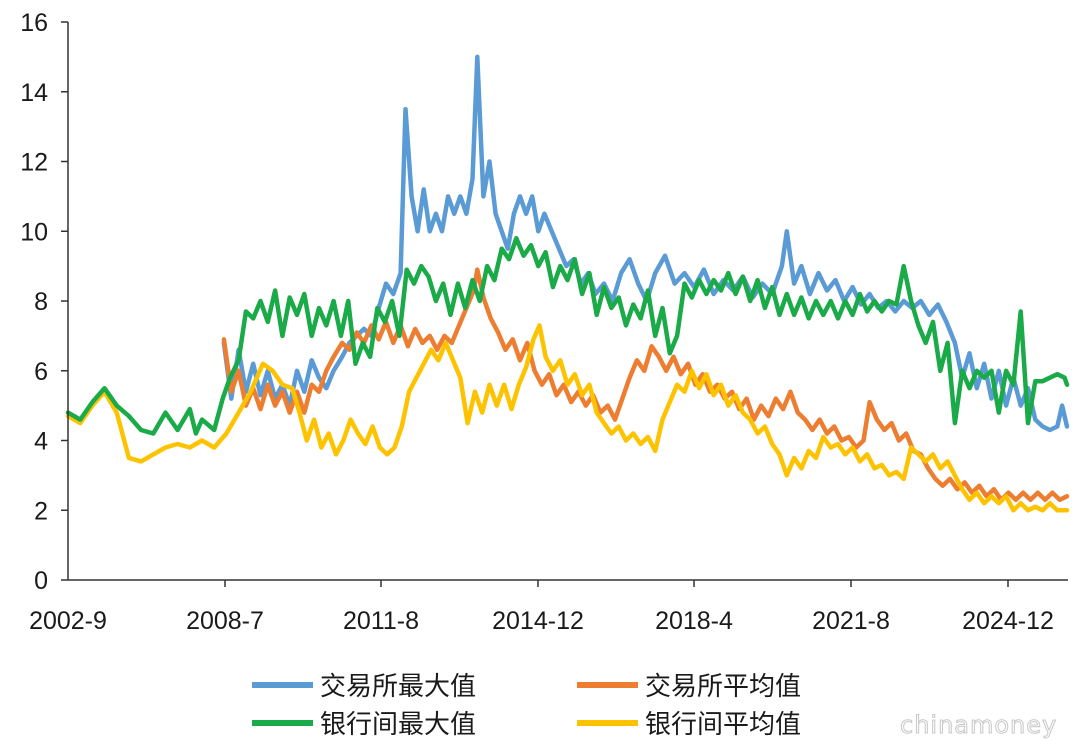 Image resolution: width=1080 pixels, height=755 pixels. What do you see at coordinates (398, 725) in the screenshot?
I see `legend-label: 银行间最大值` at bounding box center [398, 725].